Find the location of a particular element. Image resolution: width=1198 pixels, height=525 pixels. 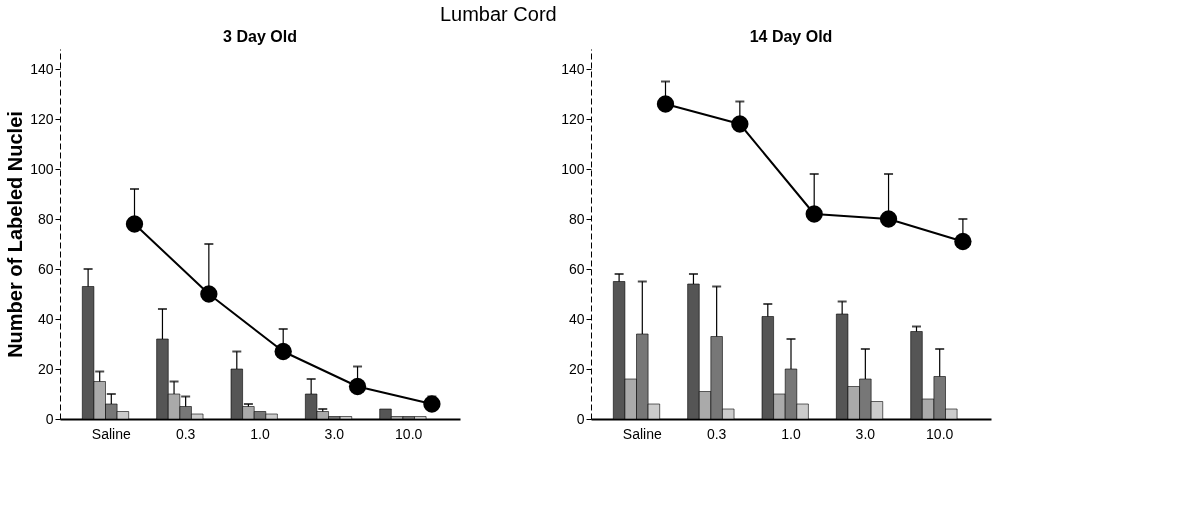

y-axis-title: Number of Labeled Nuclei is located at coordinates (15, 234).